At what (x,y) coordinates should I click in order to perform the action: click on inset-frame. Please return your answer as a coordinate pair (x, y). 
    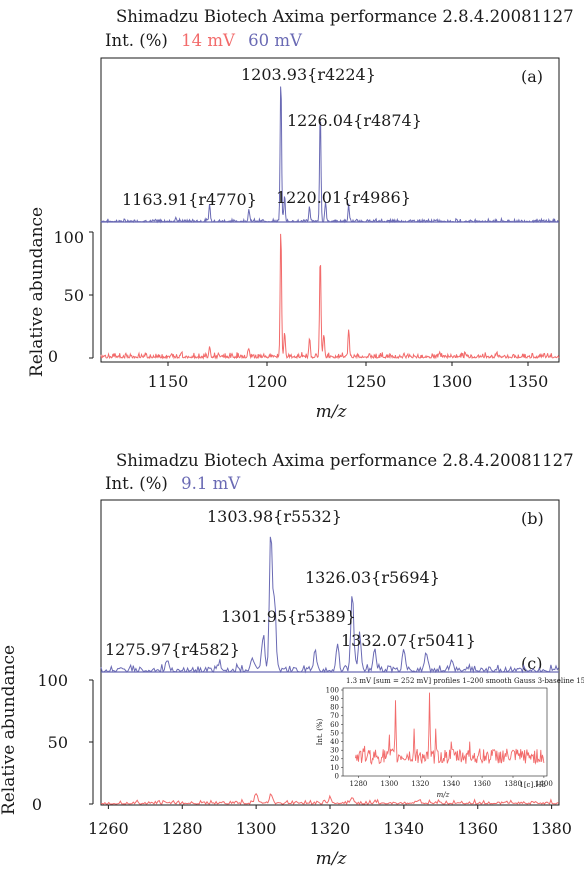
    Looking at the image, I should click on (445, 732).